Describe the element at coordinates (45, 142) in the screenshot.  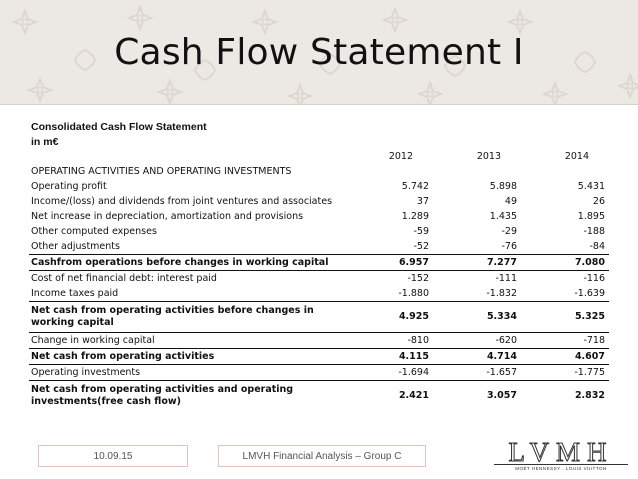
I see `unit-caption: in m€` at that location.